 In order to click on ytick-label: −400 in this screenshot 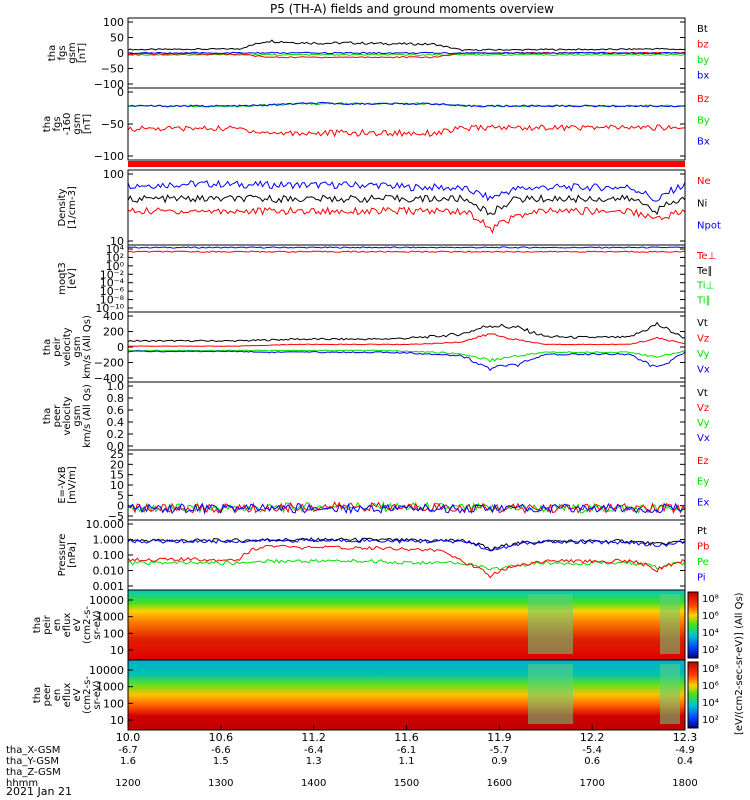, I will do `click(109, 378)`.